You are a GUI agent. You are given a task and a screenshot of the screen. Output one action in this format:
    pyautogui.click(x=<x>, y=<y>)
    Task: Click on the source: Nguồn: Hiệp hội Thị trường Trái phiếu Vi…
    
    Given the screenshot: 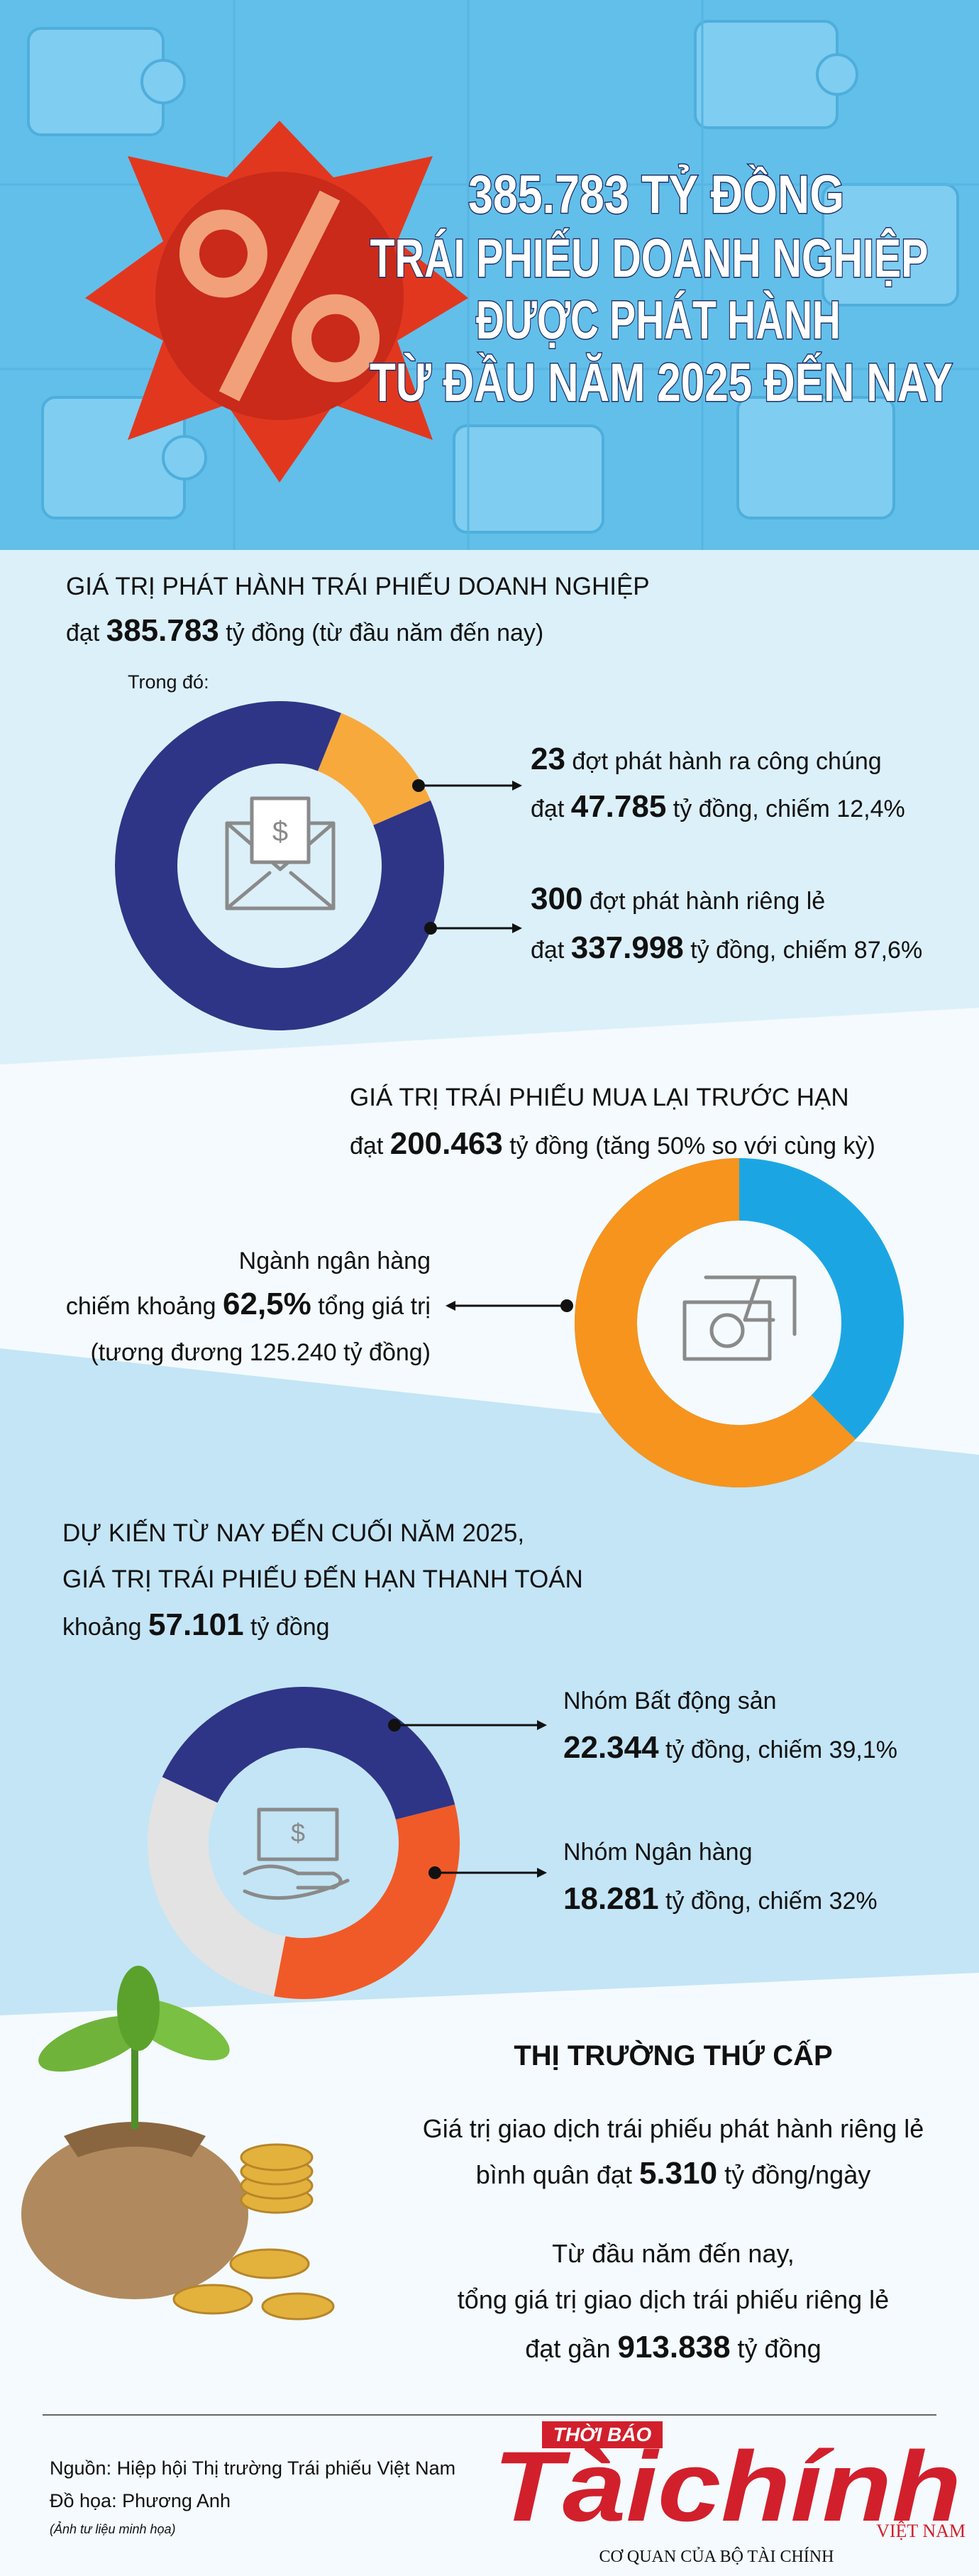 What is the action you would take?
    pyautogui.click(x=252, y=2468)
    